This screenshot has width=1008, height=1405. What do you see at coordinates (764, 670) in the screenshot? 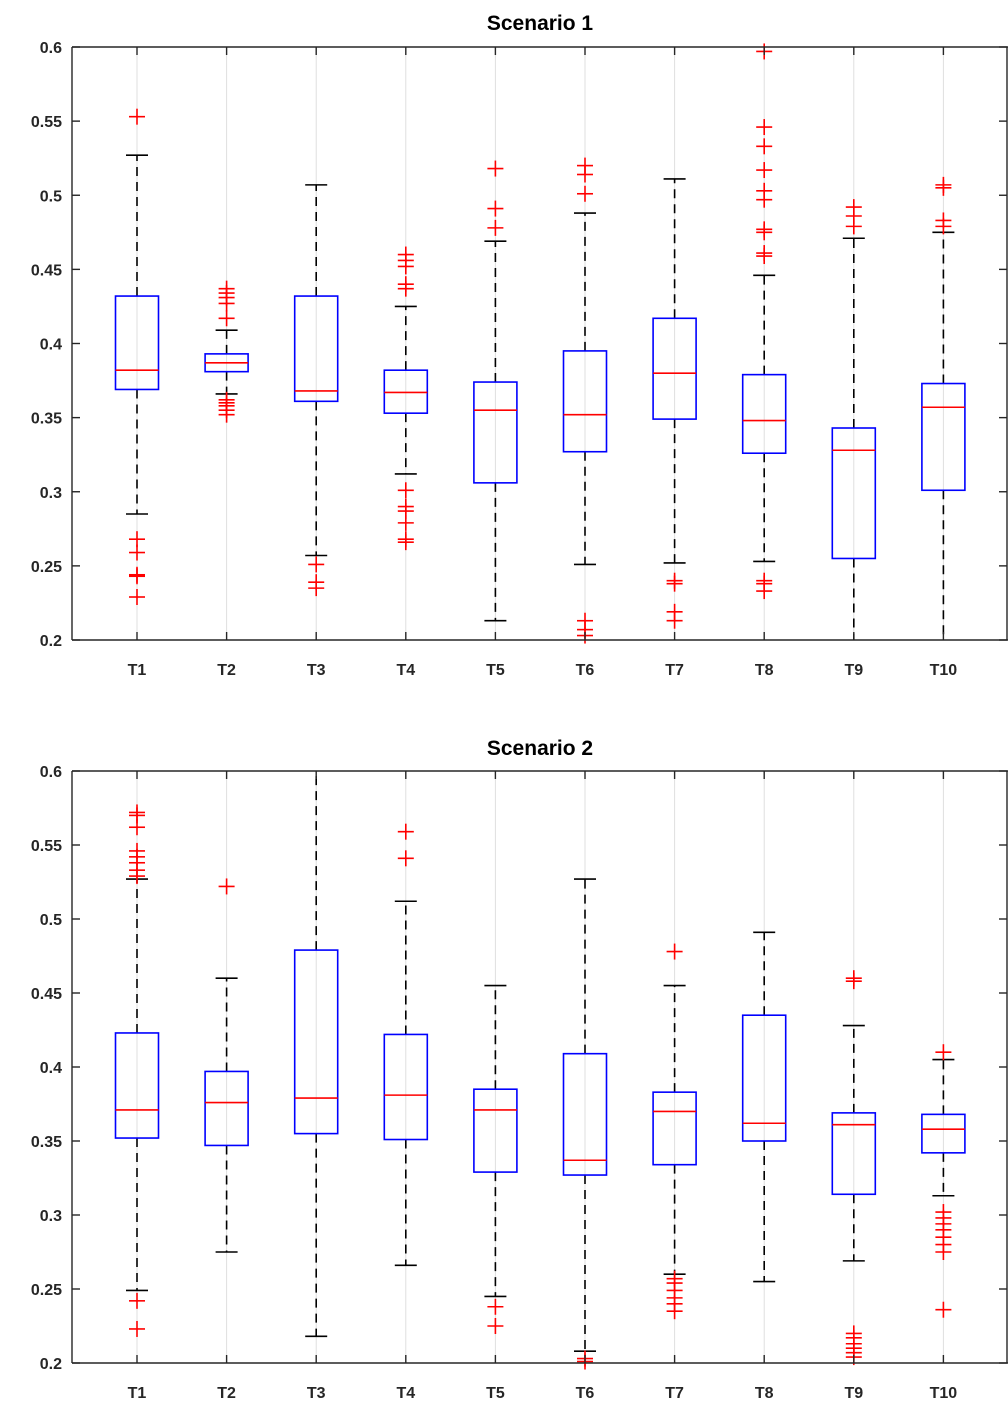
I see `x-tick-label: T8` at bounding box center [764, 670].